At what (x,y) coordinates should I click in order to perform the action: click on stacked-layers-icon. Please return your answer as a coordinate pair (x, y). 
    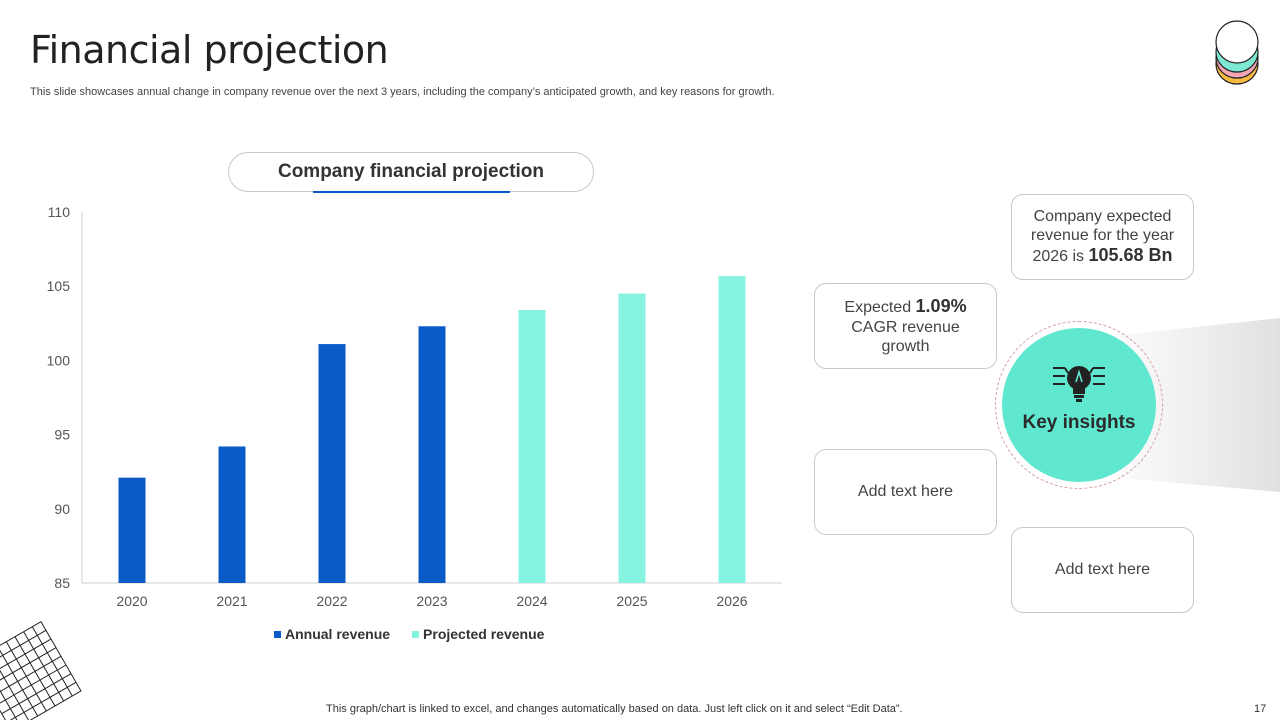
    Looking at the image, I should click on (1237, 52).